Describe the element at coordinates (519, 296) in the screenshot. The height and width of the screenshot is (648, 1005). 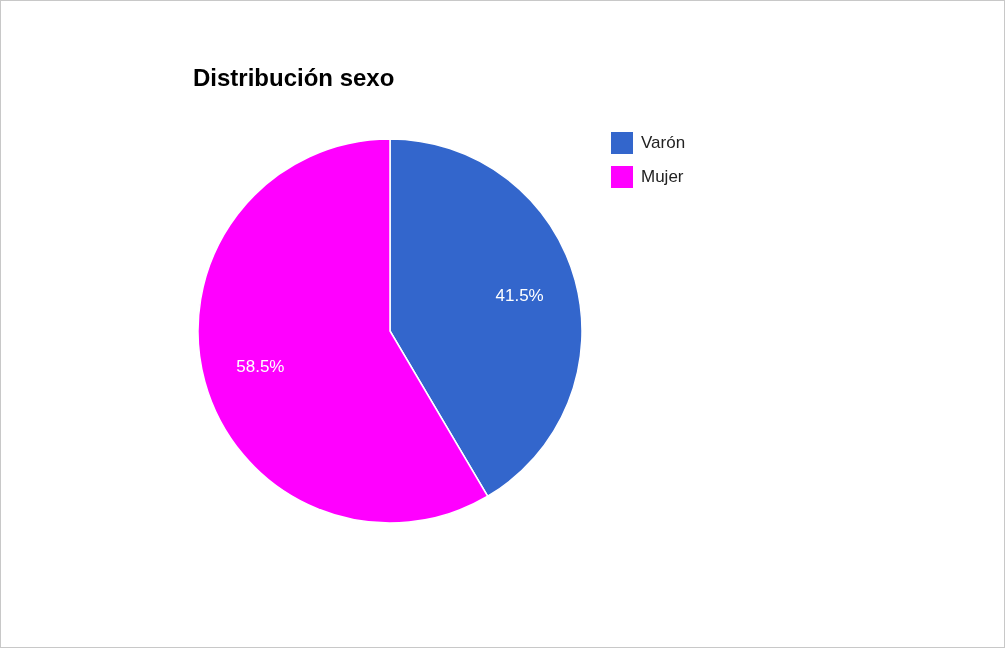
I see `data-label: 41.5%` at that location.